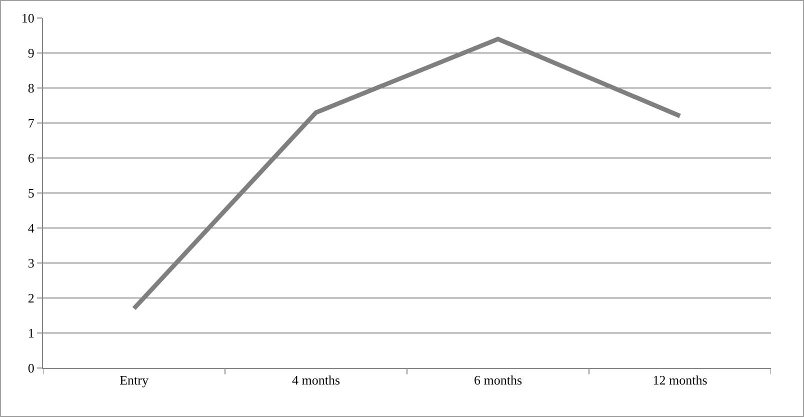 The image size is (804, 417). What do you see at coordinates (27, 18) in the screenshot?
I see `y-tick-label: 10` at bounding box center [27, 18].